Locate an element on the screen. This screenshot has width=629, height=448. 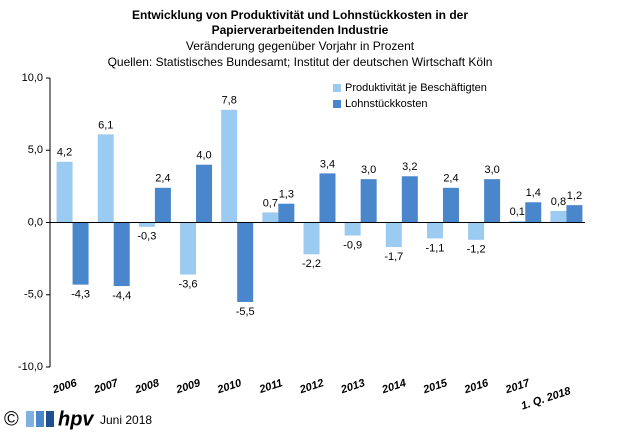
value-label: 4,2 is located at coordinates (64, 153).